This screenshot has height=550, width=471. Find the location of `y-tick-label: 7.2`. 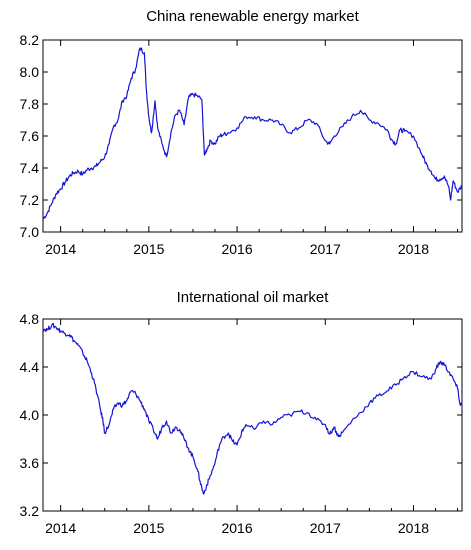

y-tick-label: 7.2 is located at coordinates (30, 200).